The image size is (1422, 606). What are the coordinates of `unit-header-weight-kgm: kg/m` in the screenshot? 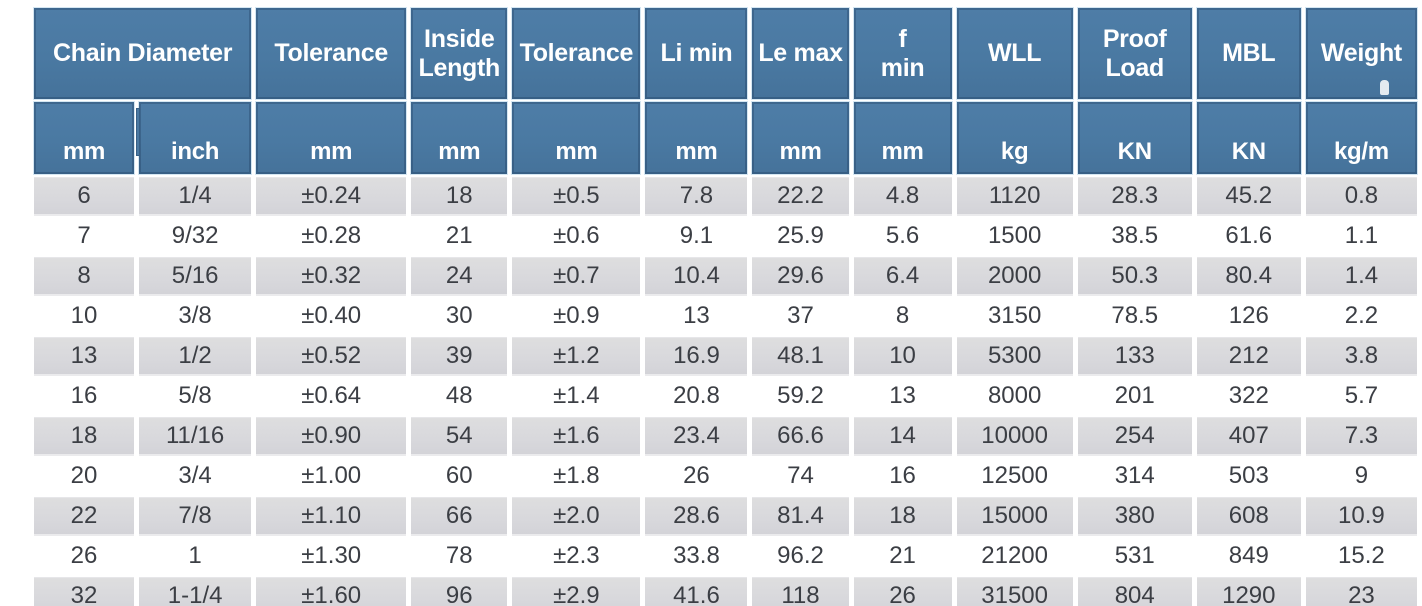 It's located at (1361, 138).